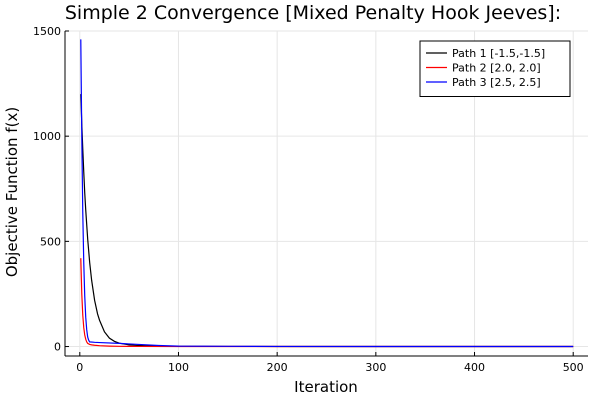 This screenshot has height=400, width=600. Describe the element at coordinates (47, 136) in the screenshot. I see `y-tick-label-2: 1000` at that location.